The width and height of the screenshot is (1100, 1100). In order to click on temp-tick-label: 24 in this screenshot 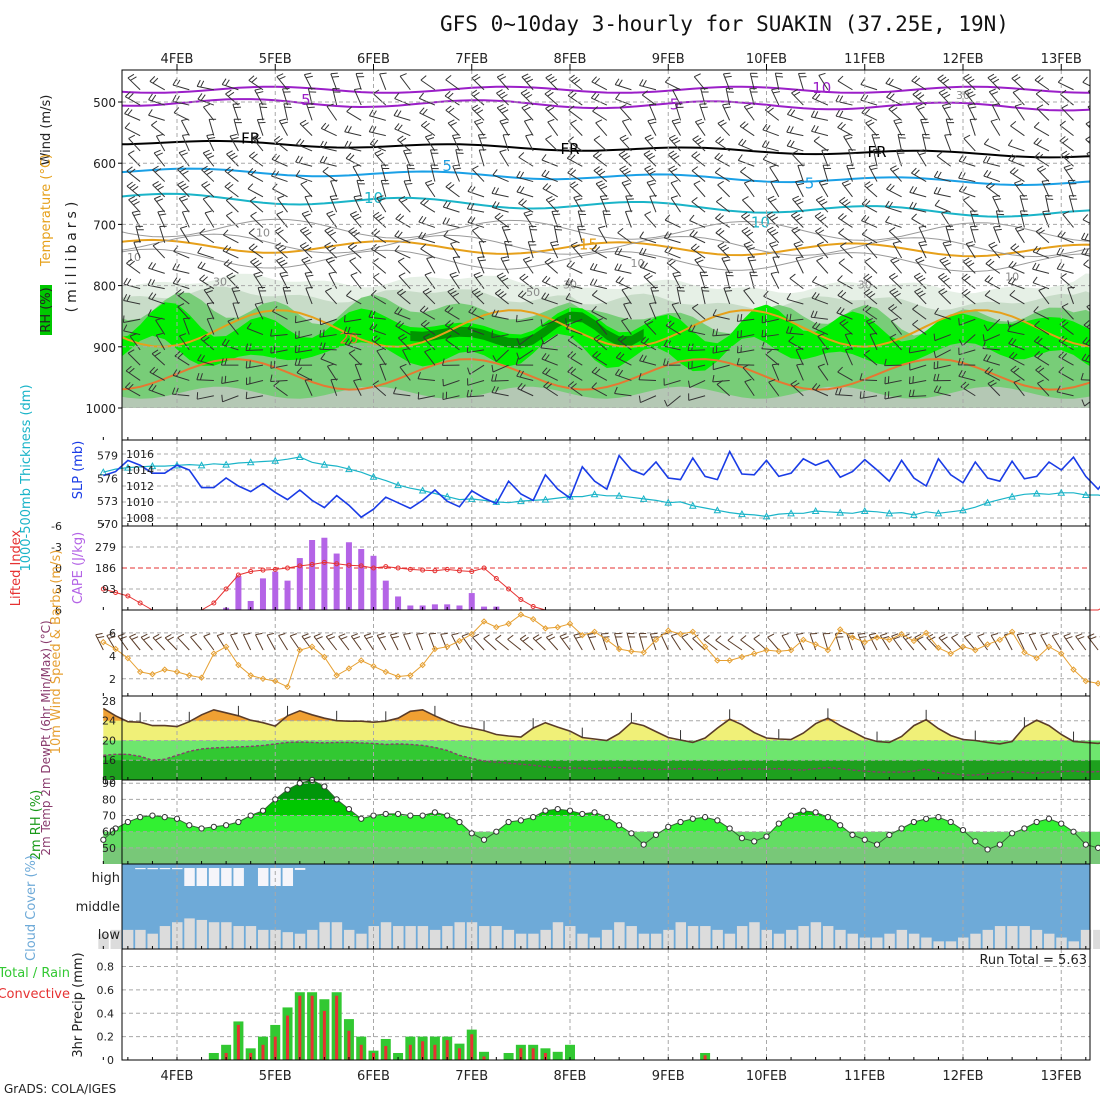, I will do `click(109, 721)`.